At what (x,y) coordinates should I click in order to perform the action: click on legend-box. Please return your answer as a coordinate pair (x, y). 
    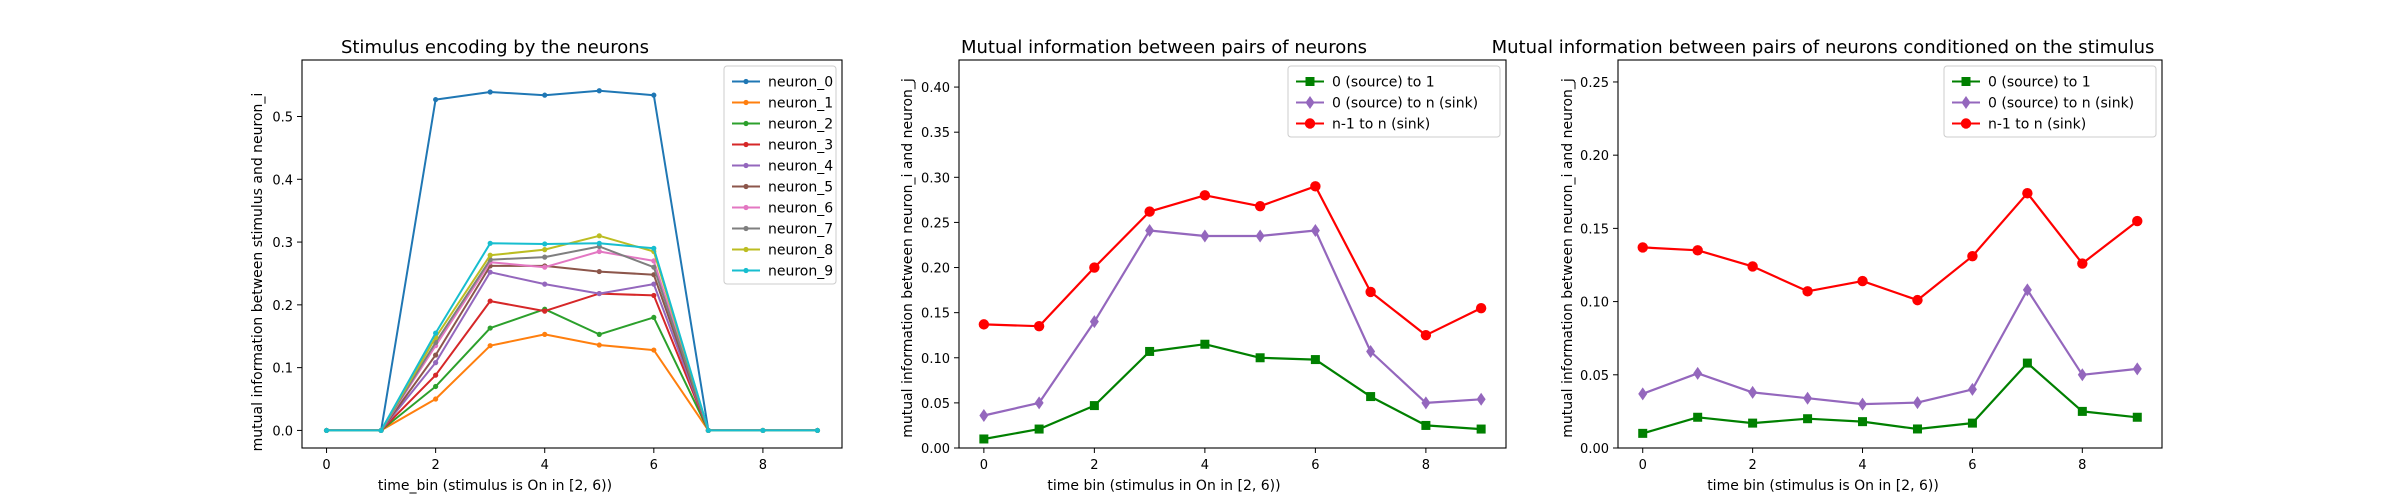
    Looking at the image, I should click on (1394, 101).